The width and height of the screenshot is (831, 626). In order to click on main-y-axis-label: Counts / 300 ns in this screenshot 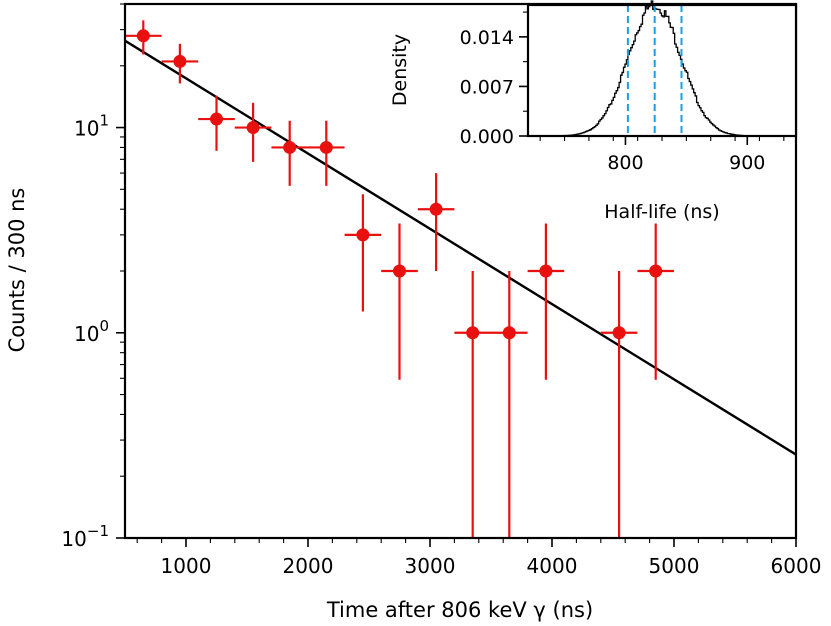, I will do `click(17, 270)`.